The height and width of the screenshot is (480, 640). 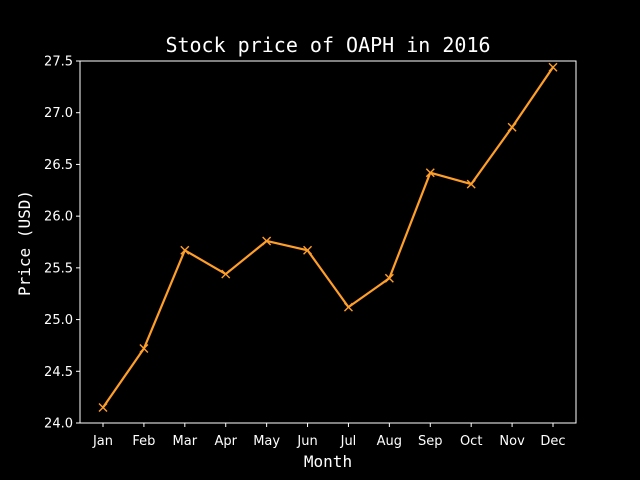 What do you see at coordinates (329, 436) in the screenshot?
I see `x-axis: Jan Feb Mar Apr May Jun Jul Aug Sep Oct Nov Dec` at bounding box center [329, 436].